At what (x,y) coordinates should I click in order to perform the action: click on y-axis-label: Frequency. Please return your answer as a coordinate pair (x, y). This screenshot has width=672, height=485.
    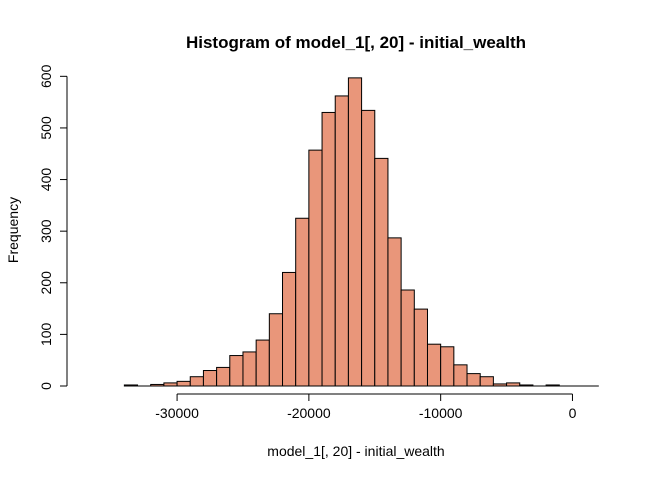
    Looking at the image, I should click on (13, 230).